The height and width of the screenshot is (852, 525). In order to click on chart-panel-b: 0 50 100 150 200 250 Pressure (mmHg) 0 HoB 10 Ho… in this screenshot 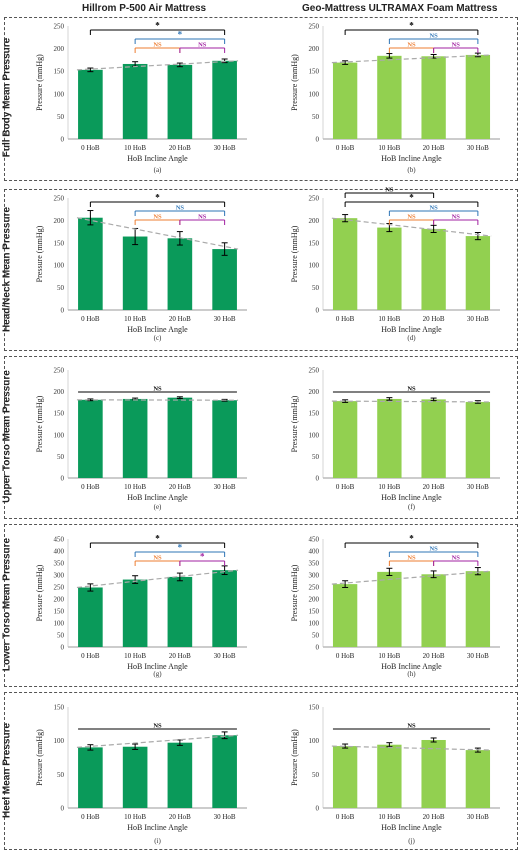, I will do `click(395, 97)`.